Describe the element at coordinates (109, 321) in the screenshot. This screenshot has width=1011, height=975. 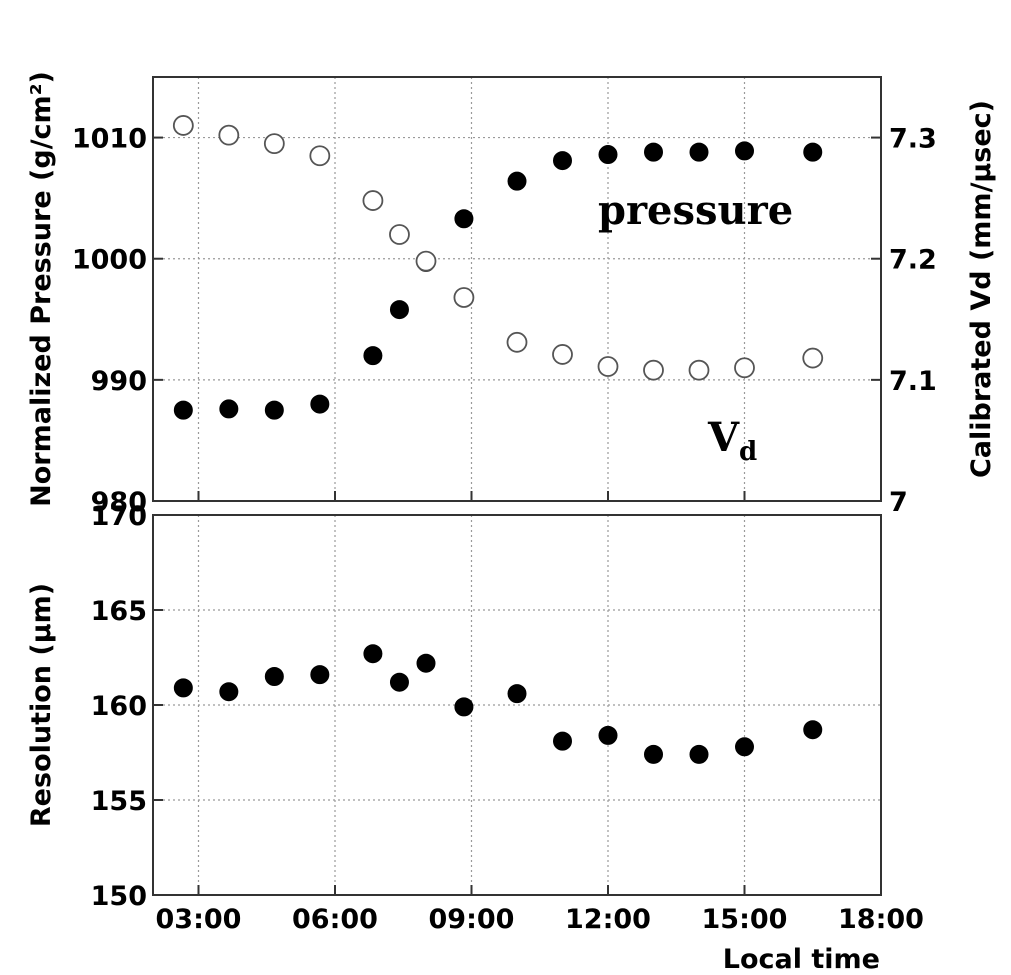
I see `top-left-tick-labels: 980 990 1000 1010` at that location.